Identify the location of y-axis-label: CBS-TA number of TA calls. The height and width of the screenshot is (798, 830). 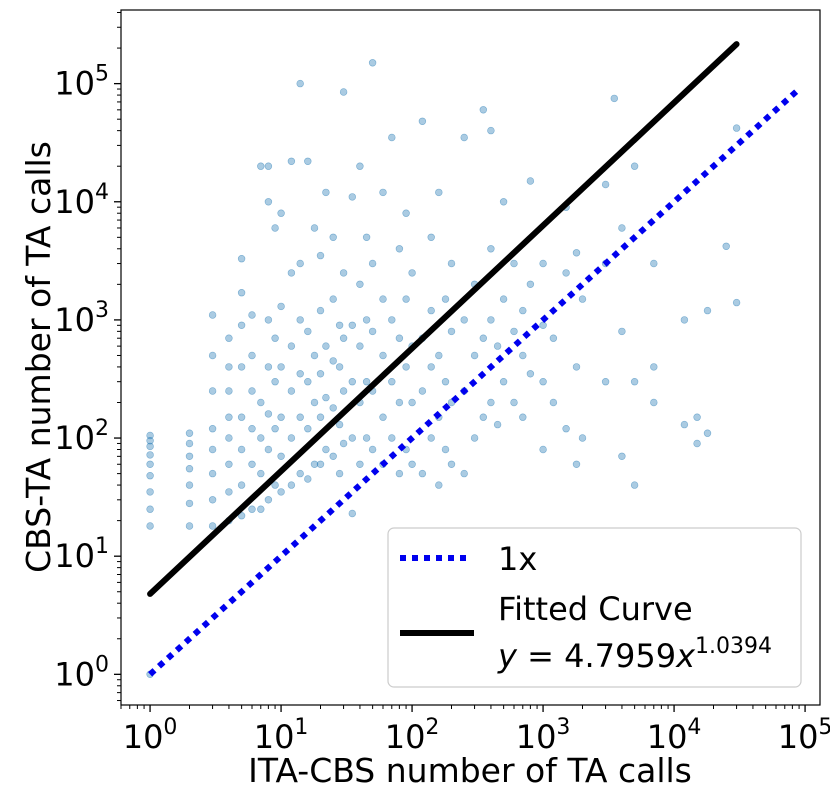
(38, 357).